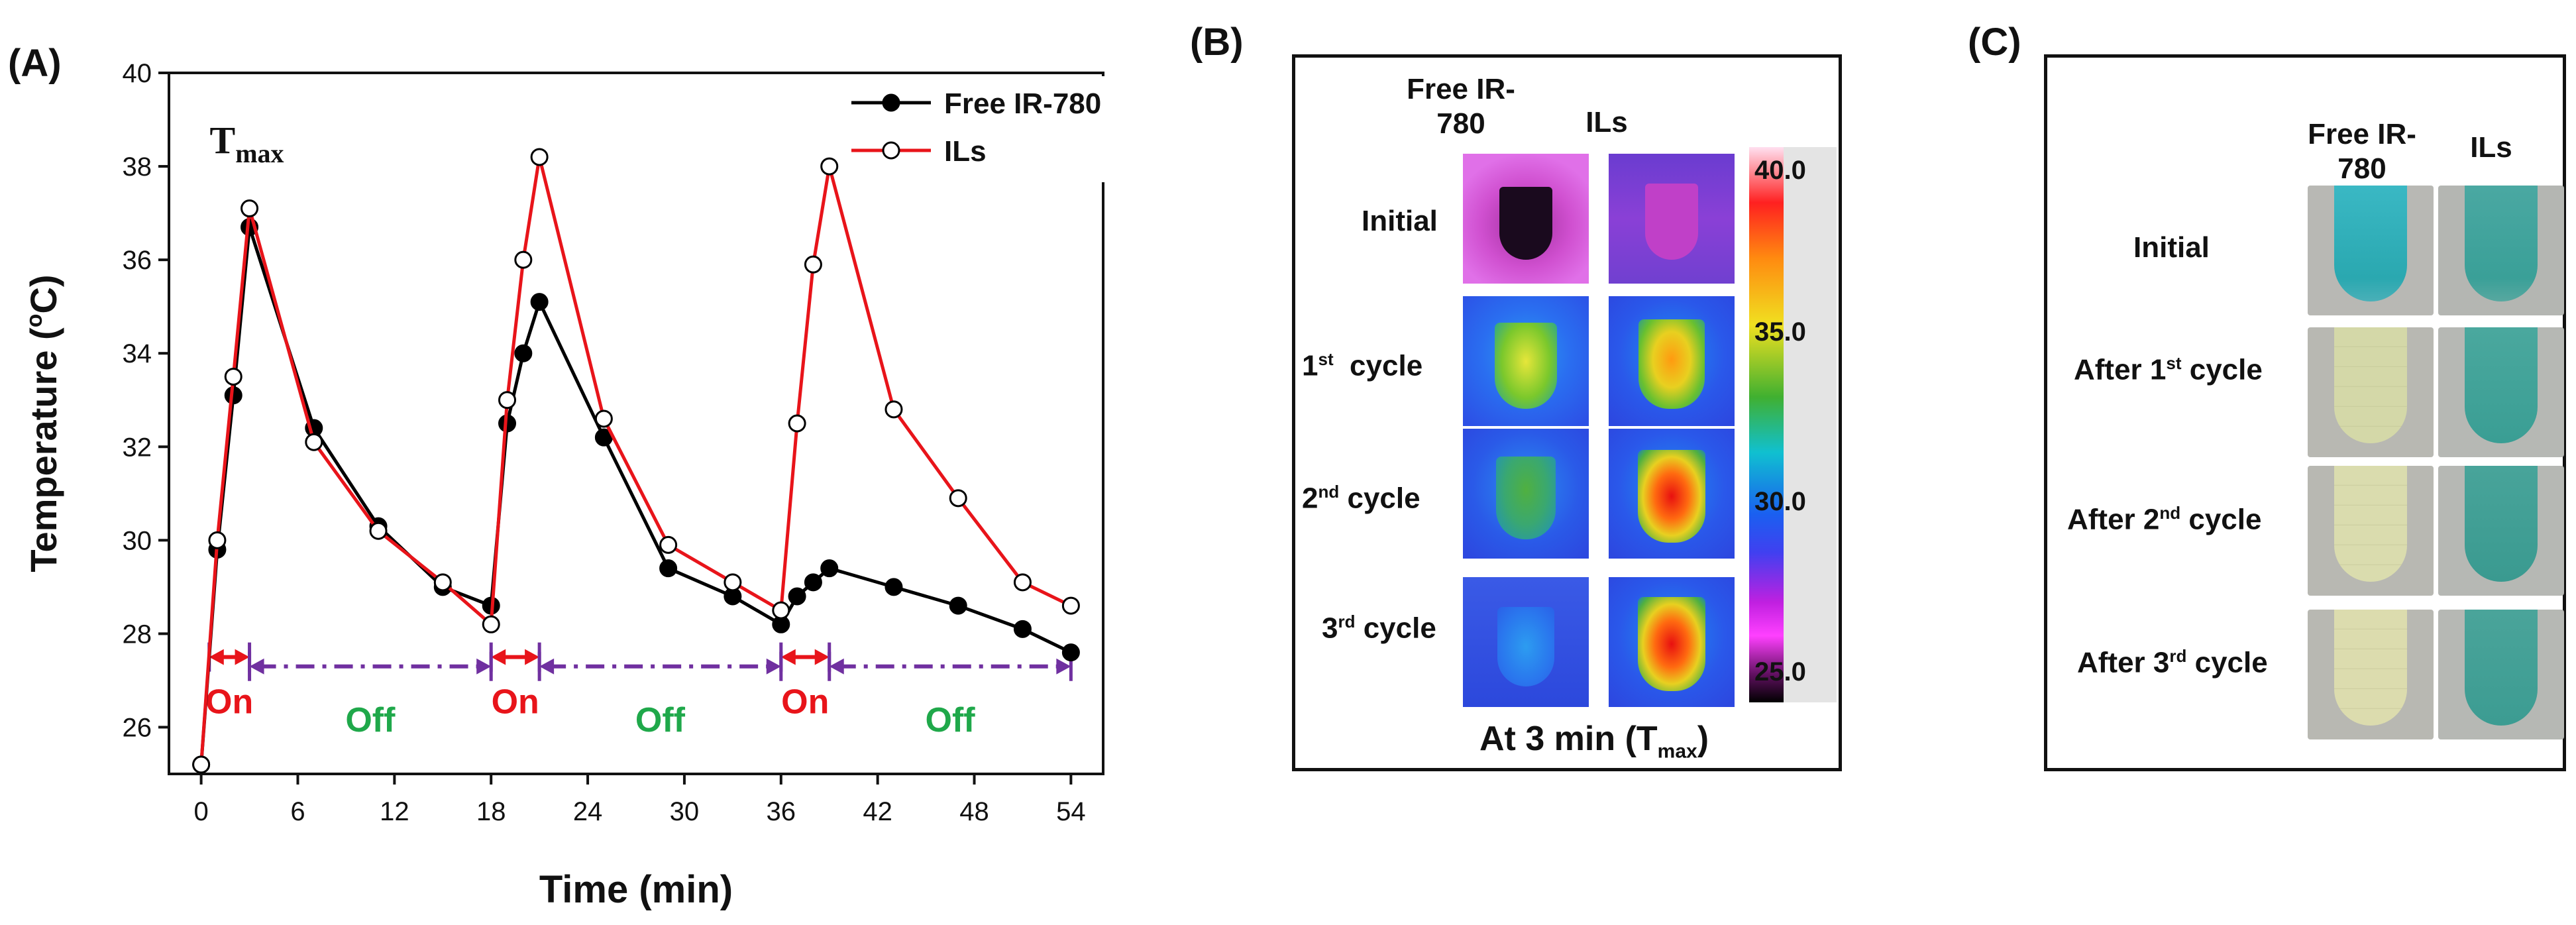  I want to click on legend-label: ILs, so click(965, 151).